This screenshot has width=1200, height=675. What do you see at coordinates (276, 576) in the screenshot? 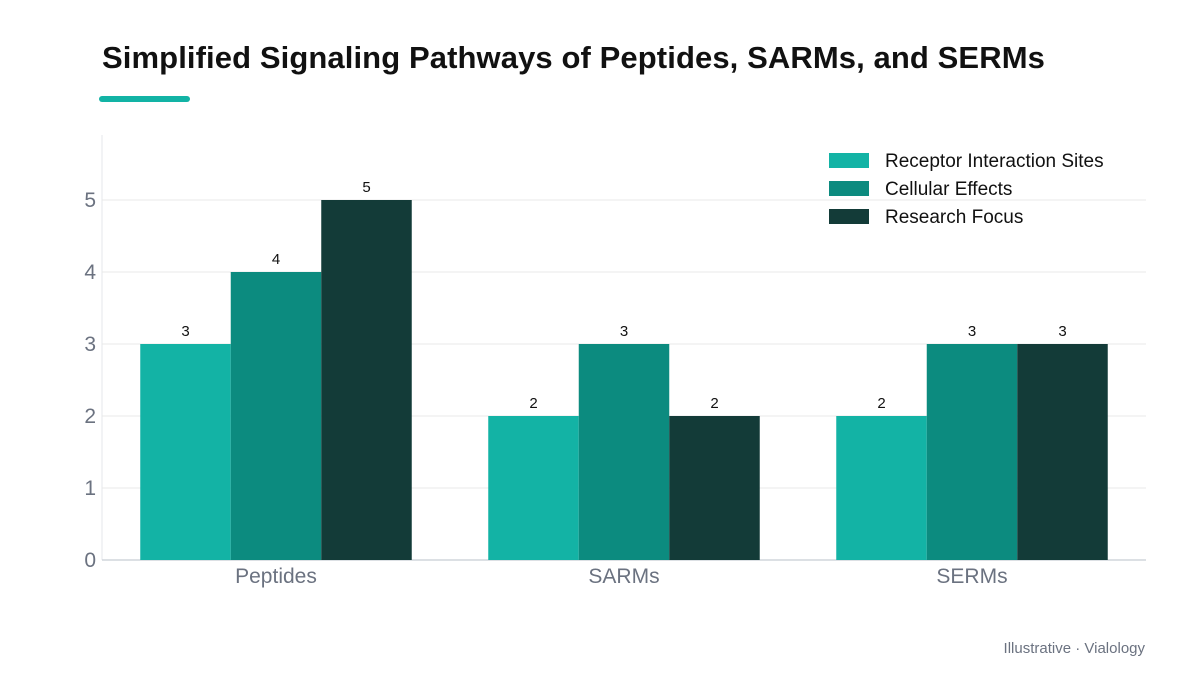
I see `x-tick-label: Peptides` at bounding box center [276, 576].